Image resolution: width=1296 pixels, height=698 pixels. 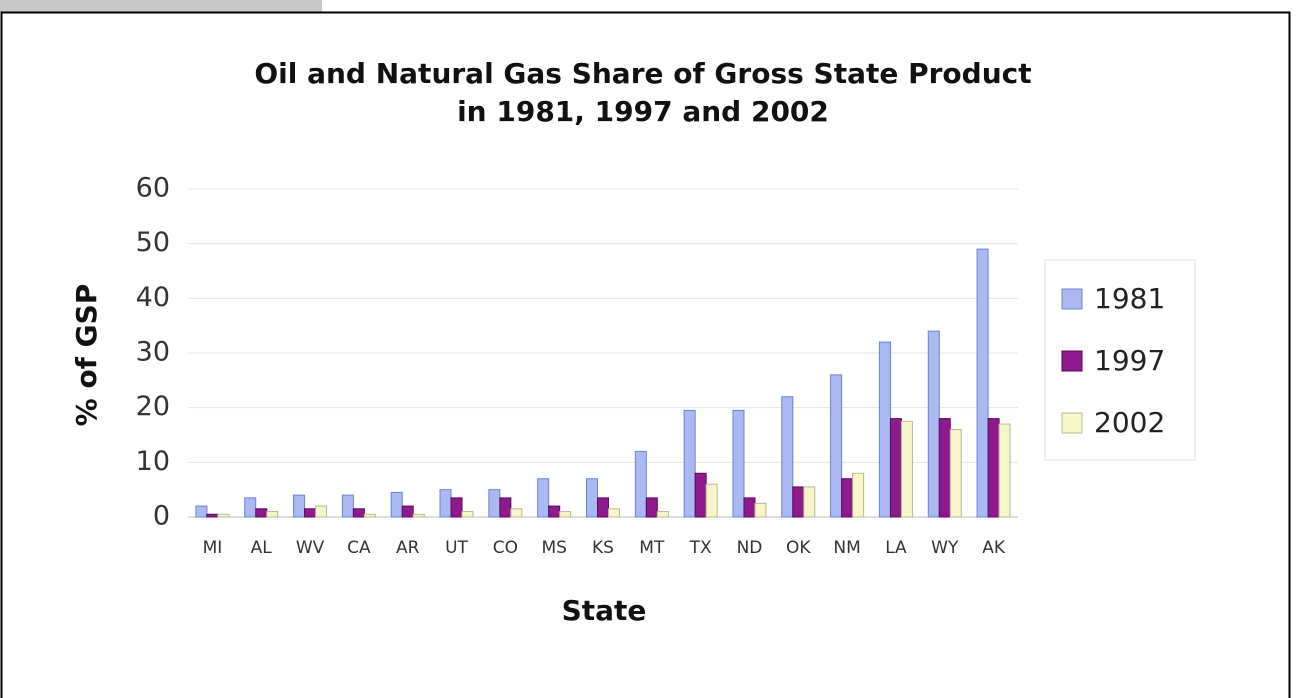 What do you see at coordinates (153, 188) in the screenshot?
I see `y-tick-label: 60` at bounding box center [153, 188].